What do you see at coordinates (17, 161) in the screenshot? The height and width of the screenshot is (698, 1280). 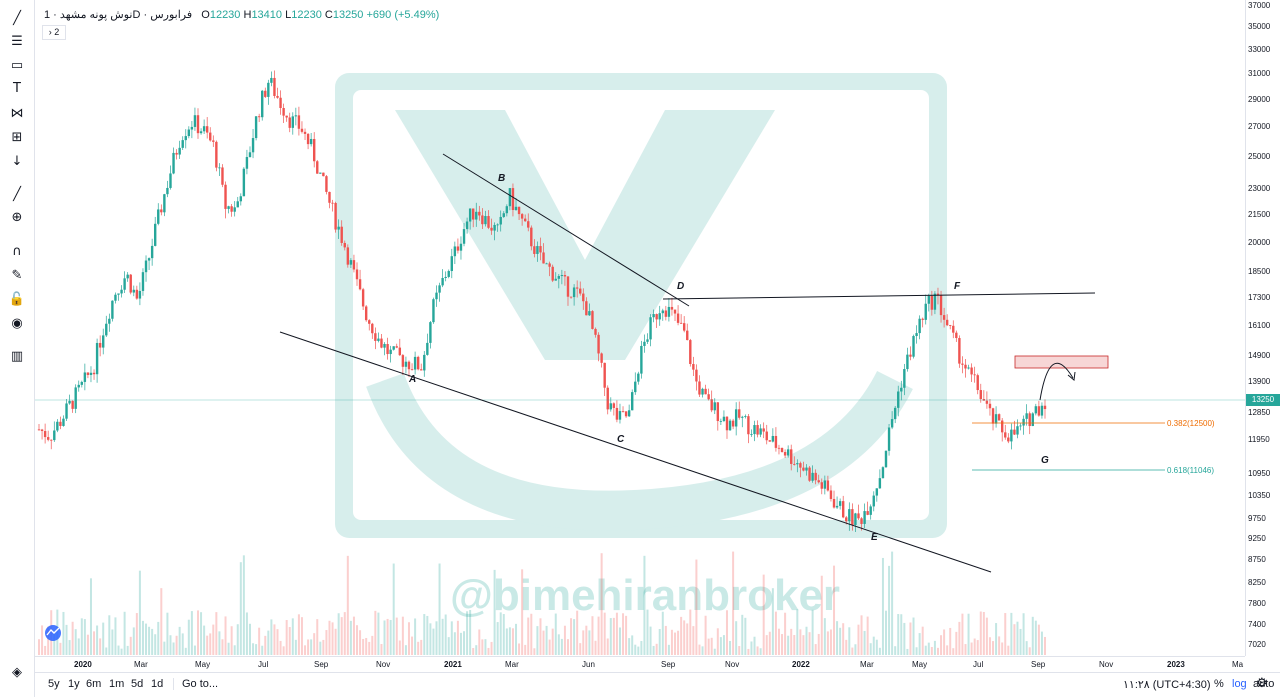 I see `arrow-down-icon: ↓` at bounding box center [17, 161].